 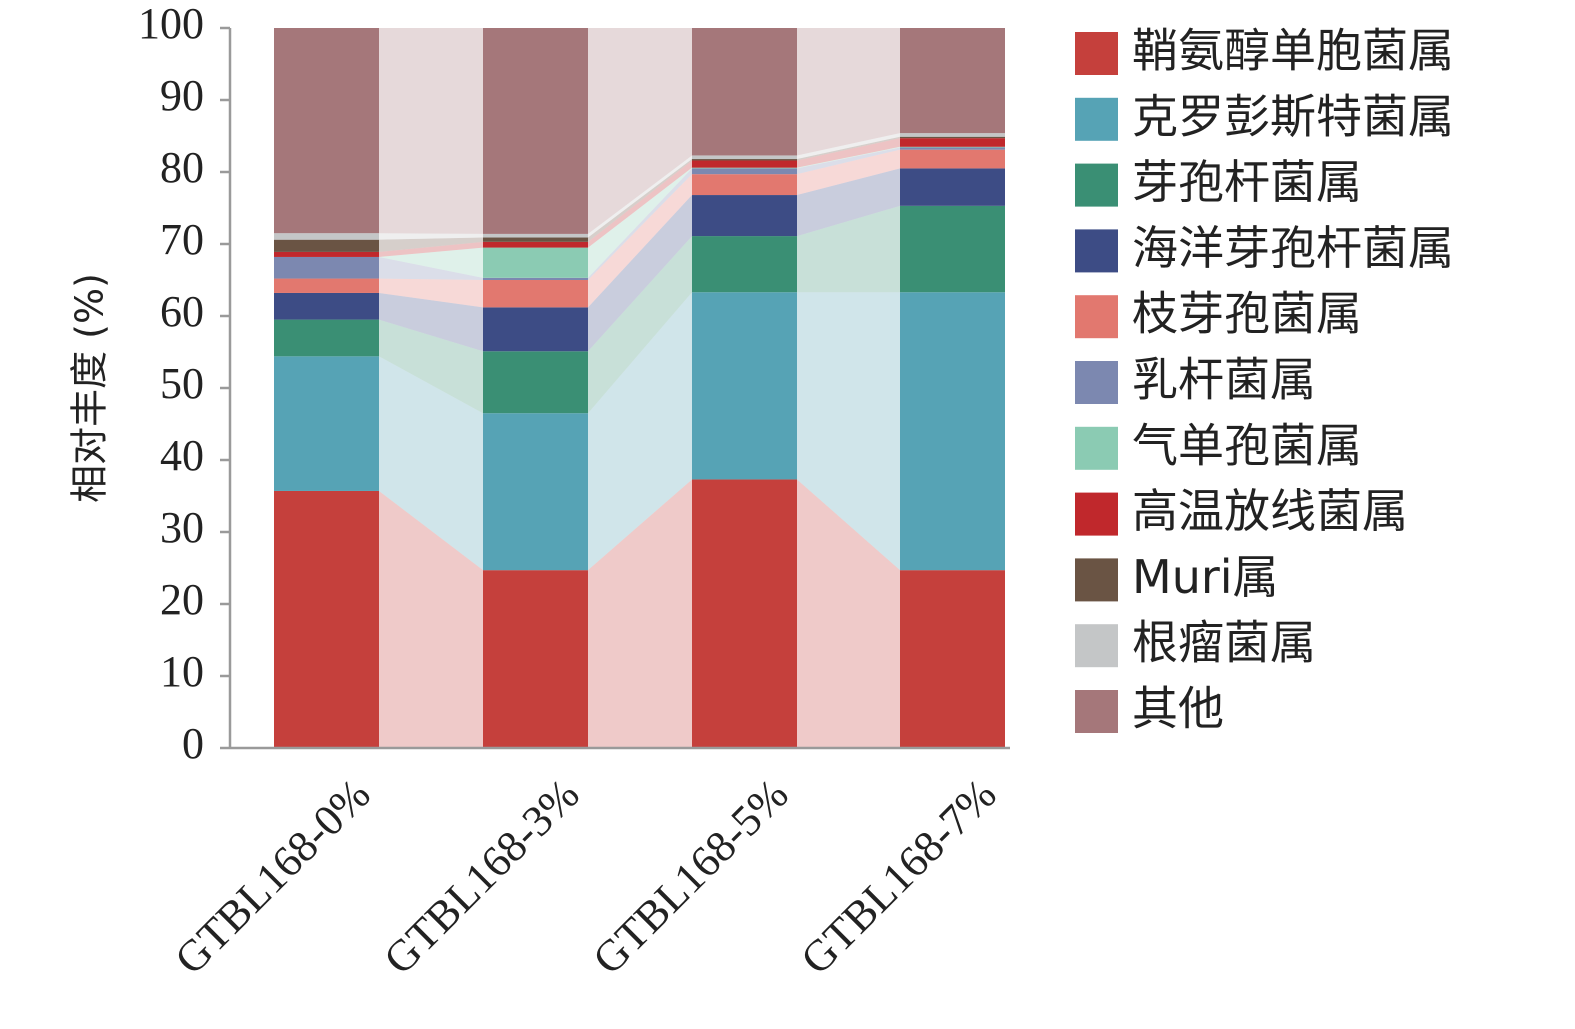 What do you see at coordinates (182, 311) in the screenshot?
I see `y-tick-label: 60` at bounding box center [182, 311].